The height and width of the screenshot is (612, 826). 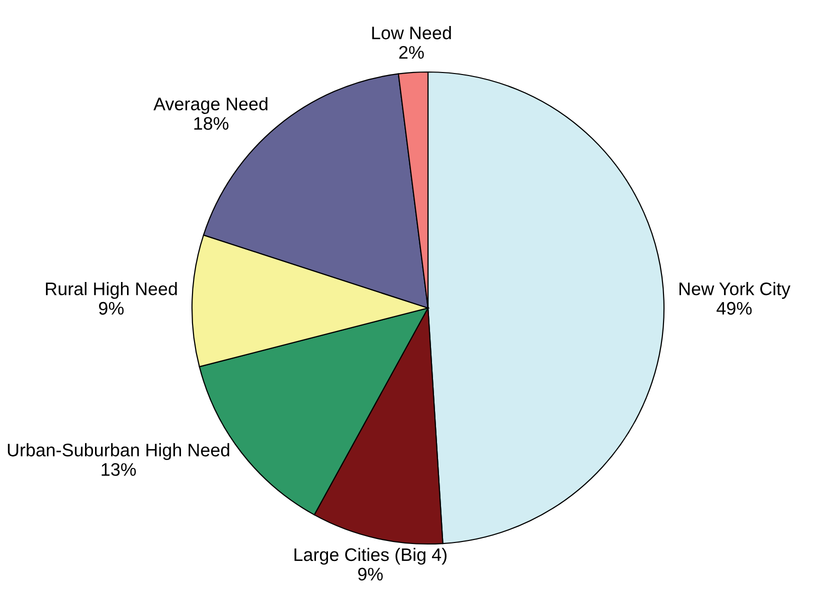 What do you see at coordinates (370, 556) in the screenshot?
I see `slice-label: Large Cities (Big 4)` at bounding box center [370, 556].